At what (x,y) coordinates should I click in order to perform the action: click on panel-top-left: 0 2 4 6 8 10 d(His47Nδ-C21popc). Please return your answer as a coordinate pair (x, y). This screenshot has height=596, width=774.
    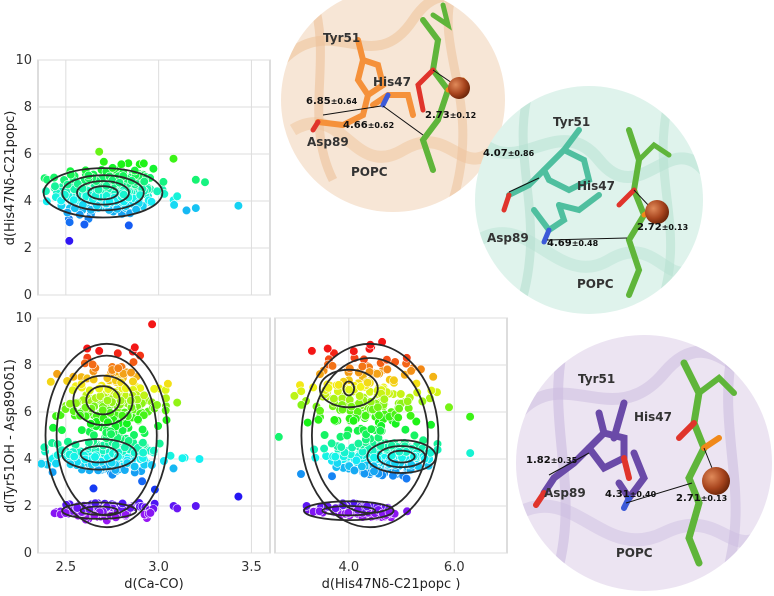
    Looking at the image, I should click on (137, 178).